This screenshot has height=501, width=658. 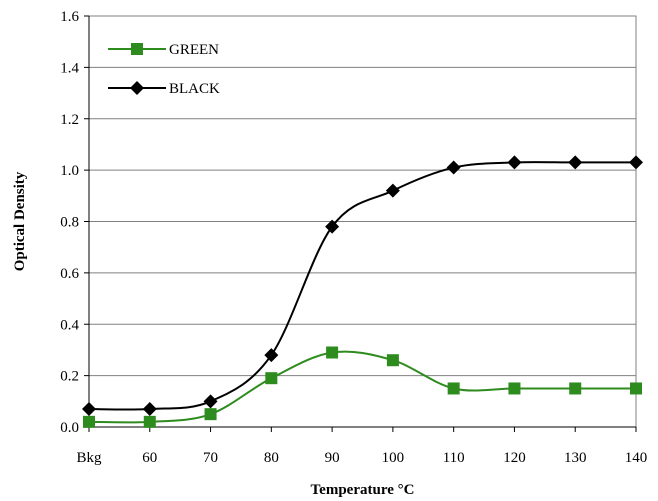 I want to click on legend-item-green: GREEN, so click(x=163, y=50).